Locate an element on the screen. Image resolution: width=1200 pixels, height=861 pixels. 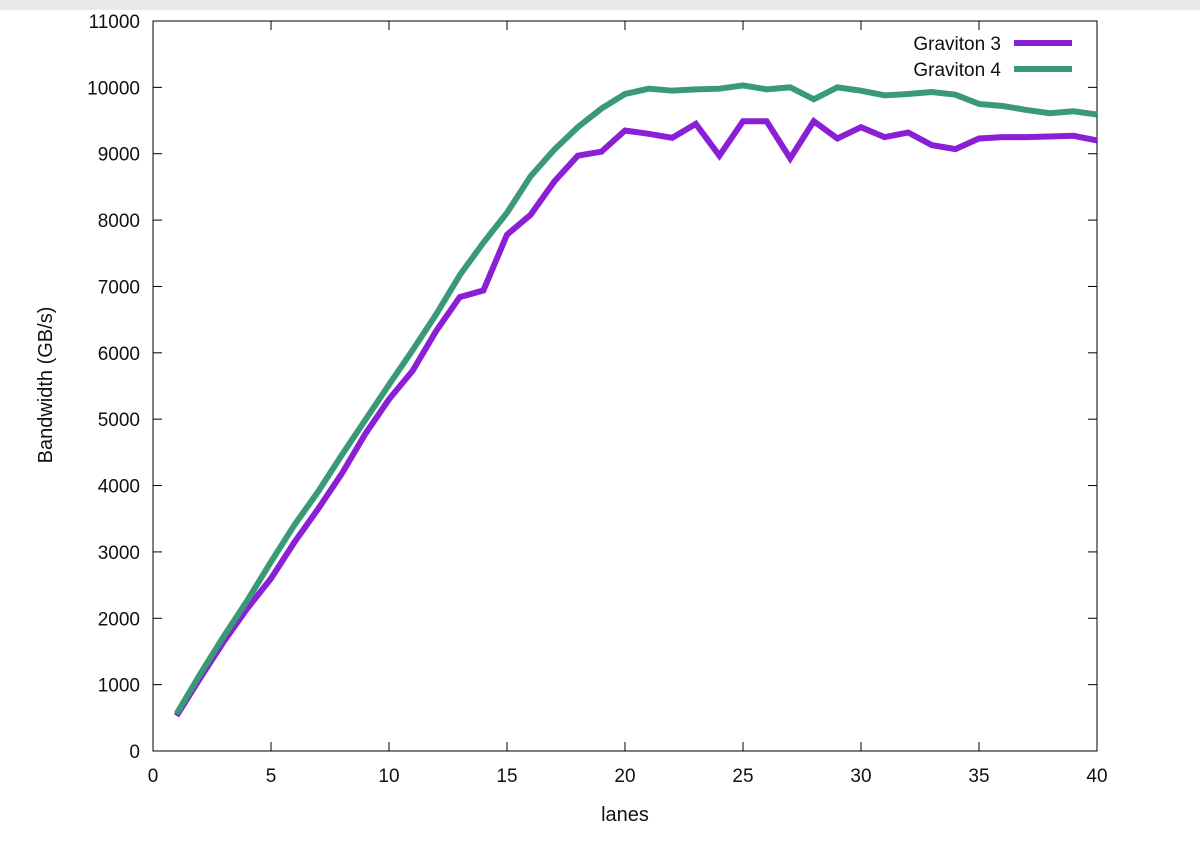
x-tick-label: 25 is located at coordinates (742, 776).